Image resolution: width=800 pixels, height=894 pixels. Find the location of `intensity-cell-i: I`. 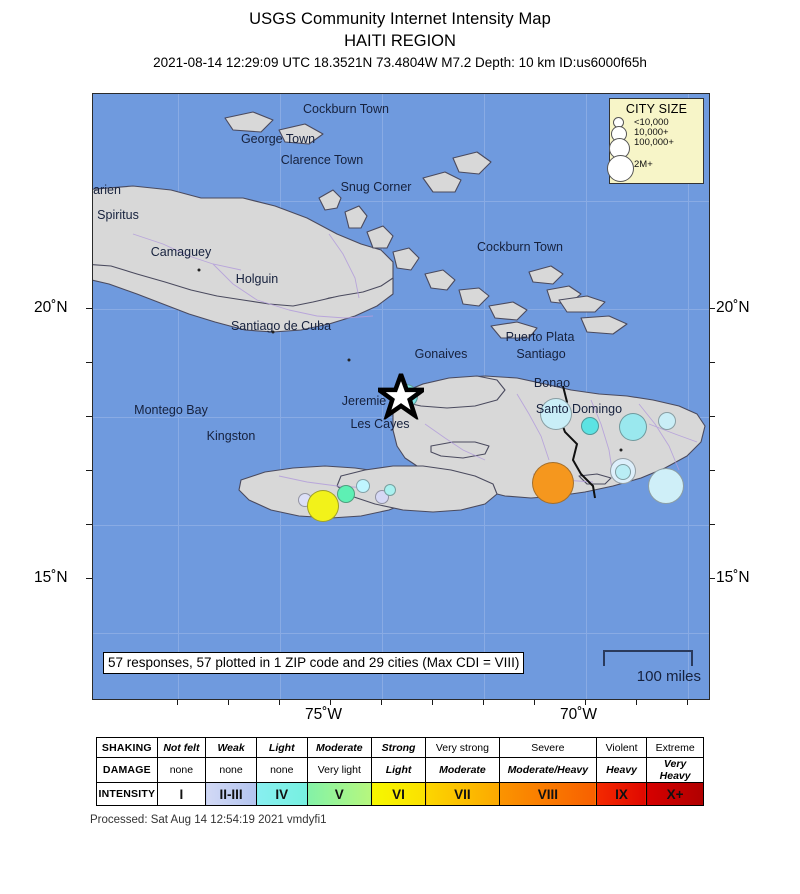

intensity-cell-i: I is located at coordinates (181, 794).